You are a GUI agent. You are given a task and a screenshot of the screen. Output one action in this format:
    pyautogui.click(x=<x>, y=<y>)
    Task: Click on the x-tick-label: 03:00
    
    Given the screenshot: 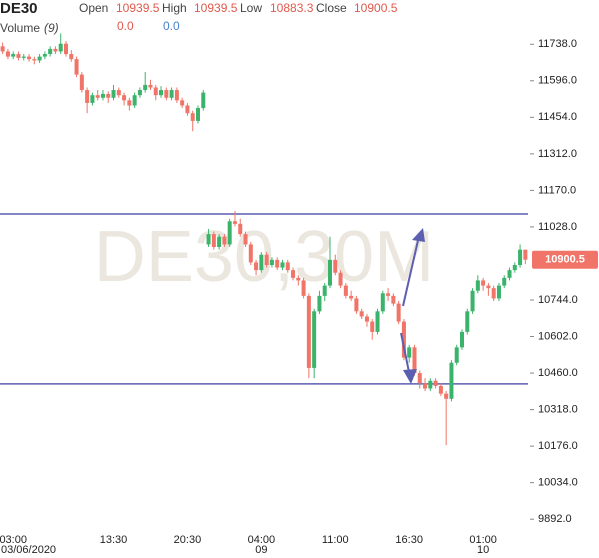 What is the action you would take?
    pyautogui.click(x=13, y=540)
    